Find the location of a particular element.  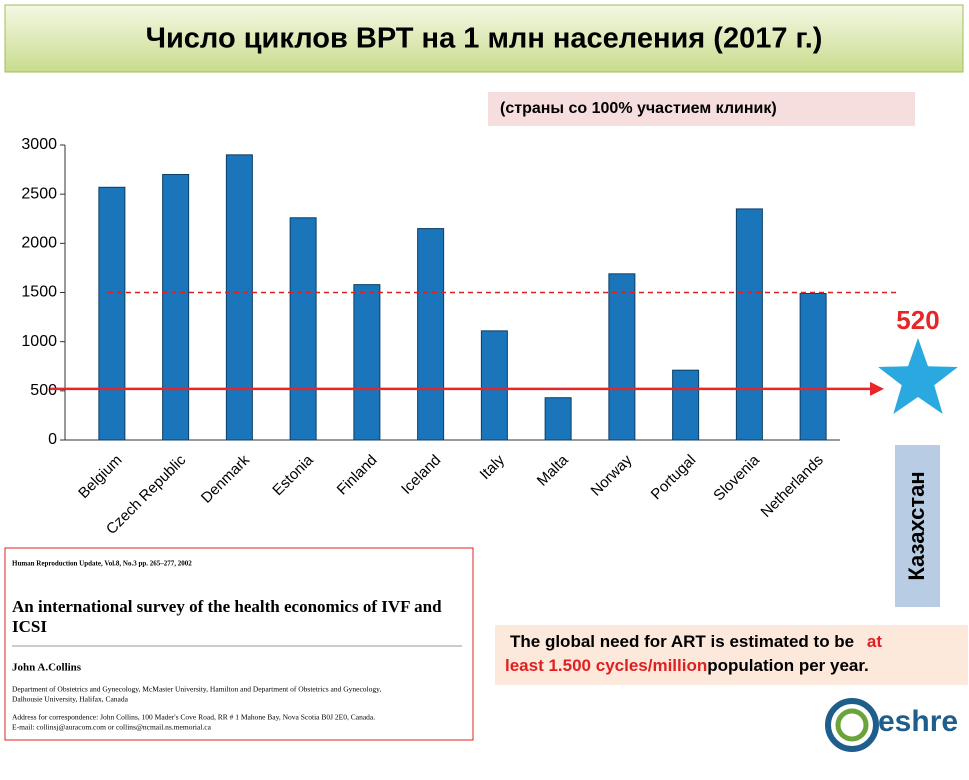

y-tick-label: 2000 is located at coordinates (39, 243).